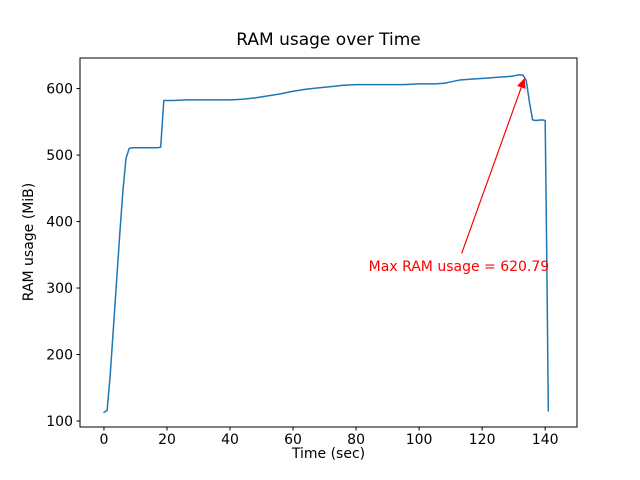 Image resolution: width=640 pixels, height=480 pixels. I want to click on max-ram-annotation: Max RAM usage = 620.79, so click(459, 267).